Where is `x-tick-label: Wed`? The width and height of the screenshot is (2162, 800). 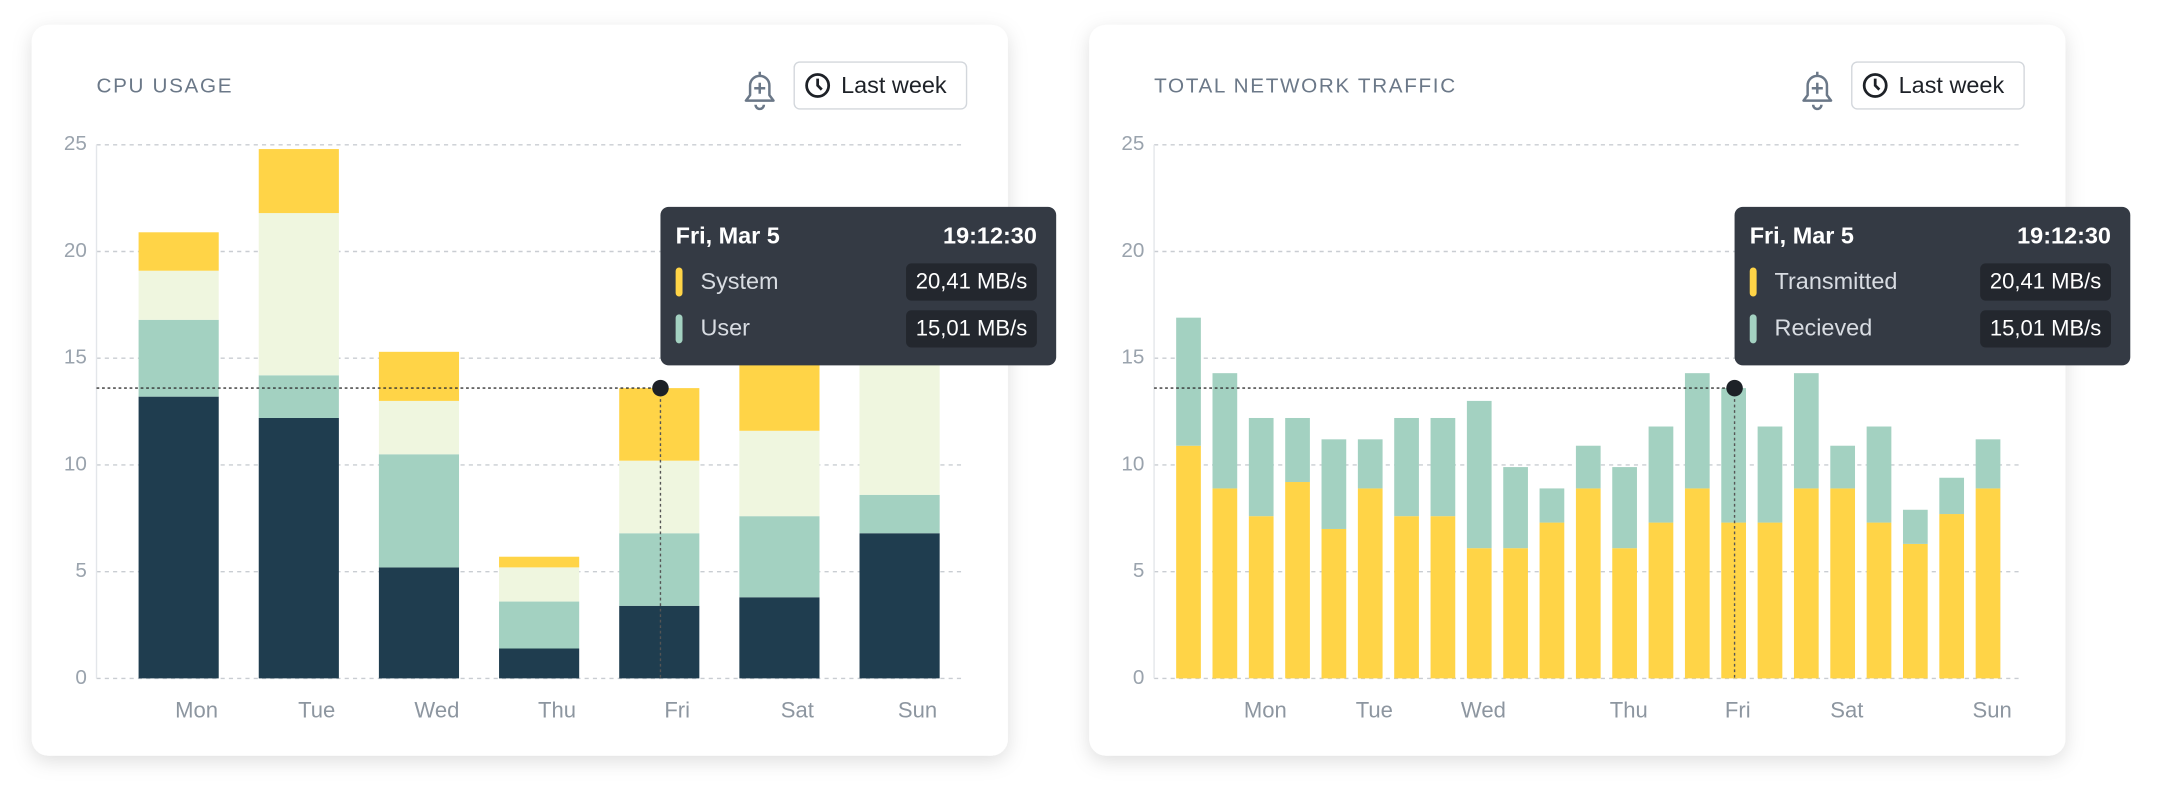 x-tick-label: Wed is located at coordinates (1483, 709).